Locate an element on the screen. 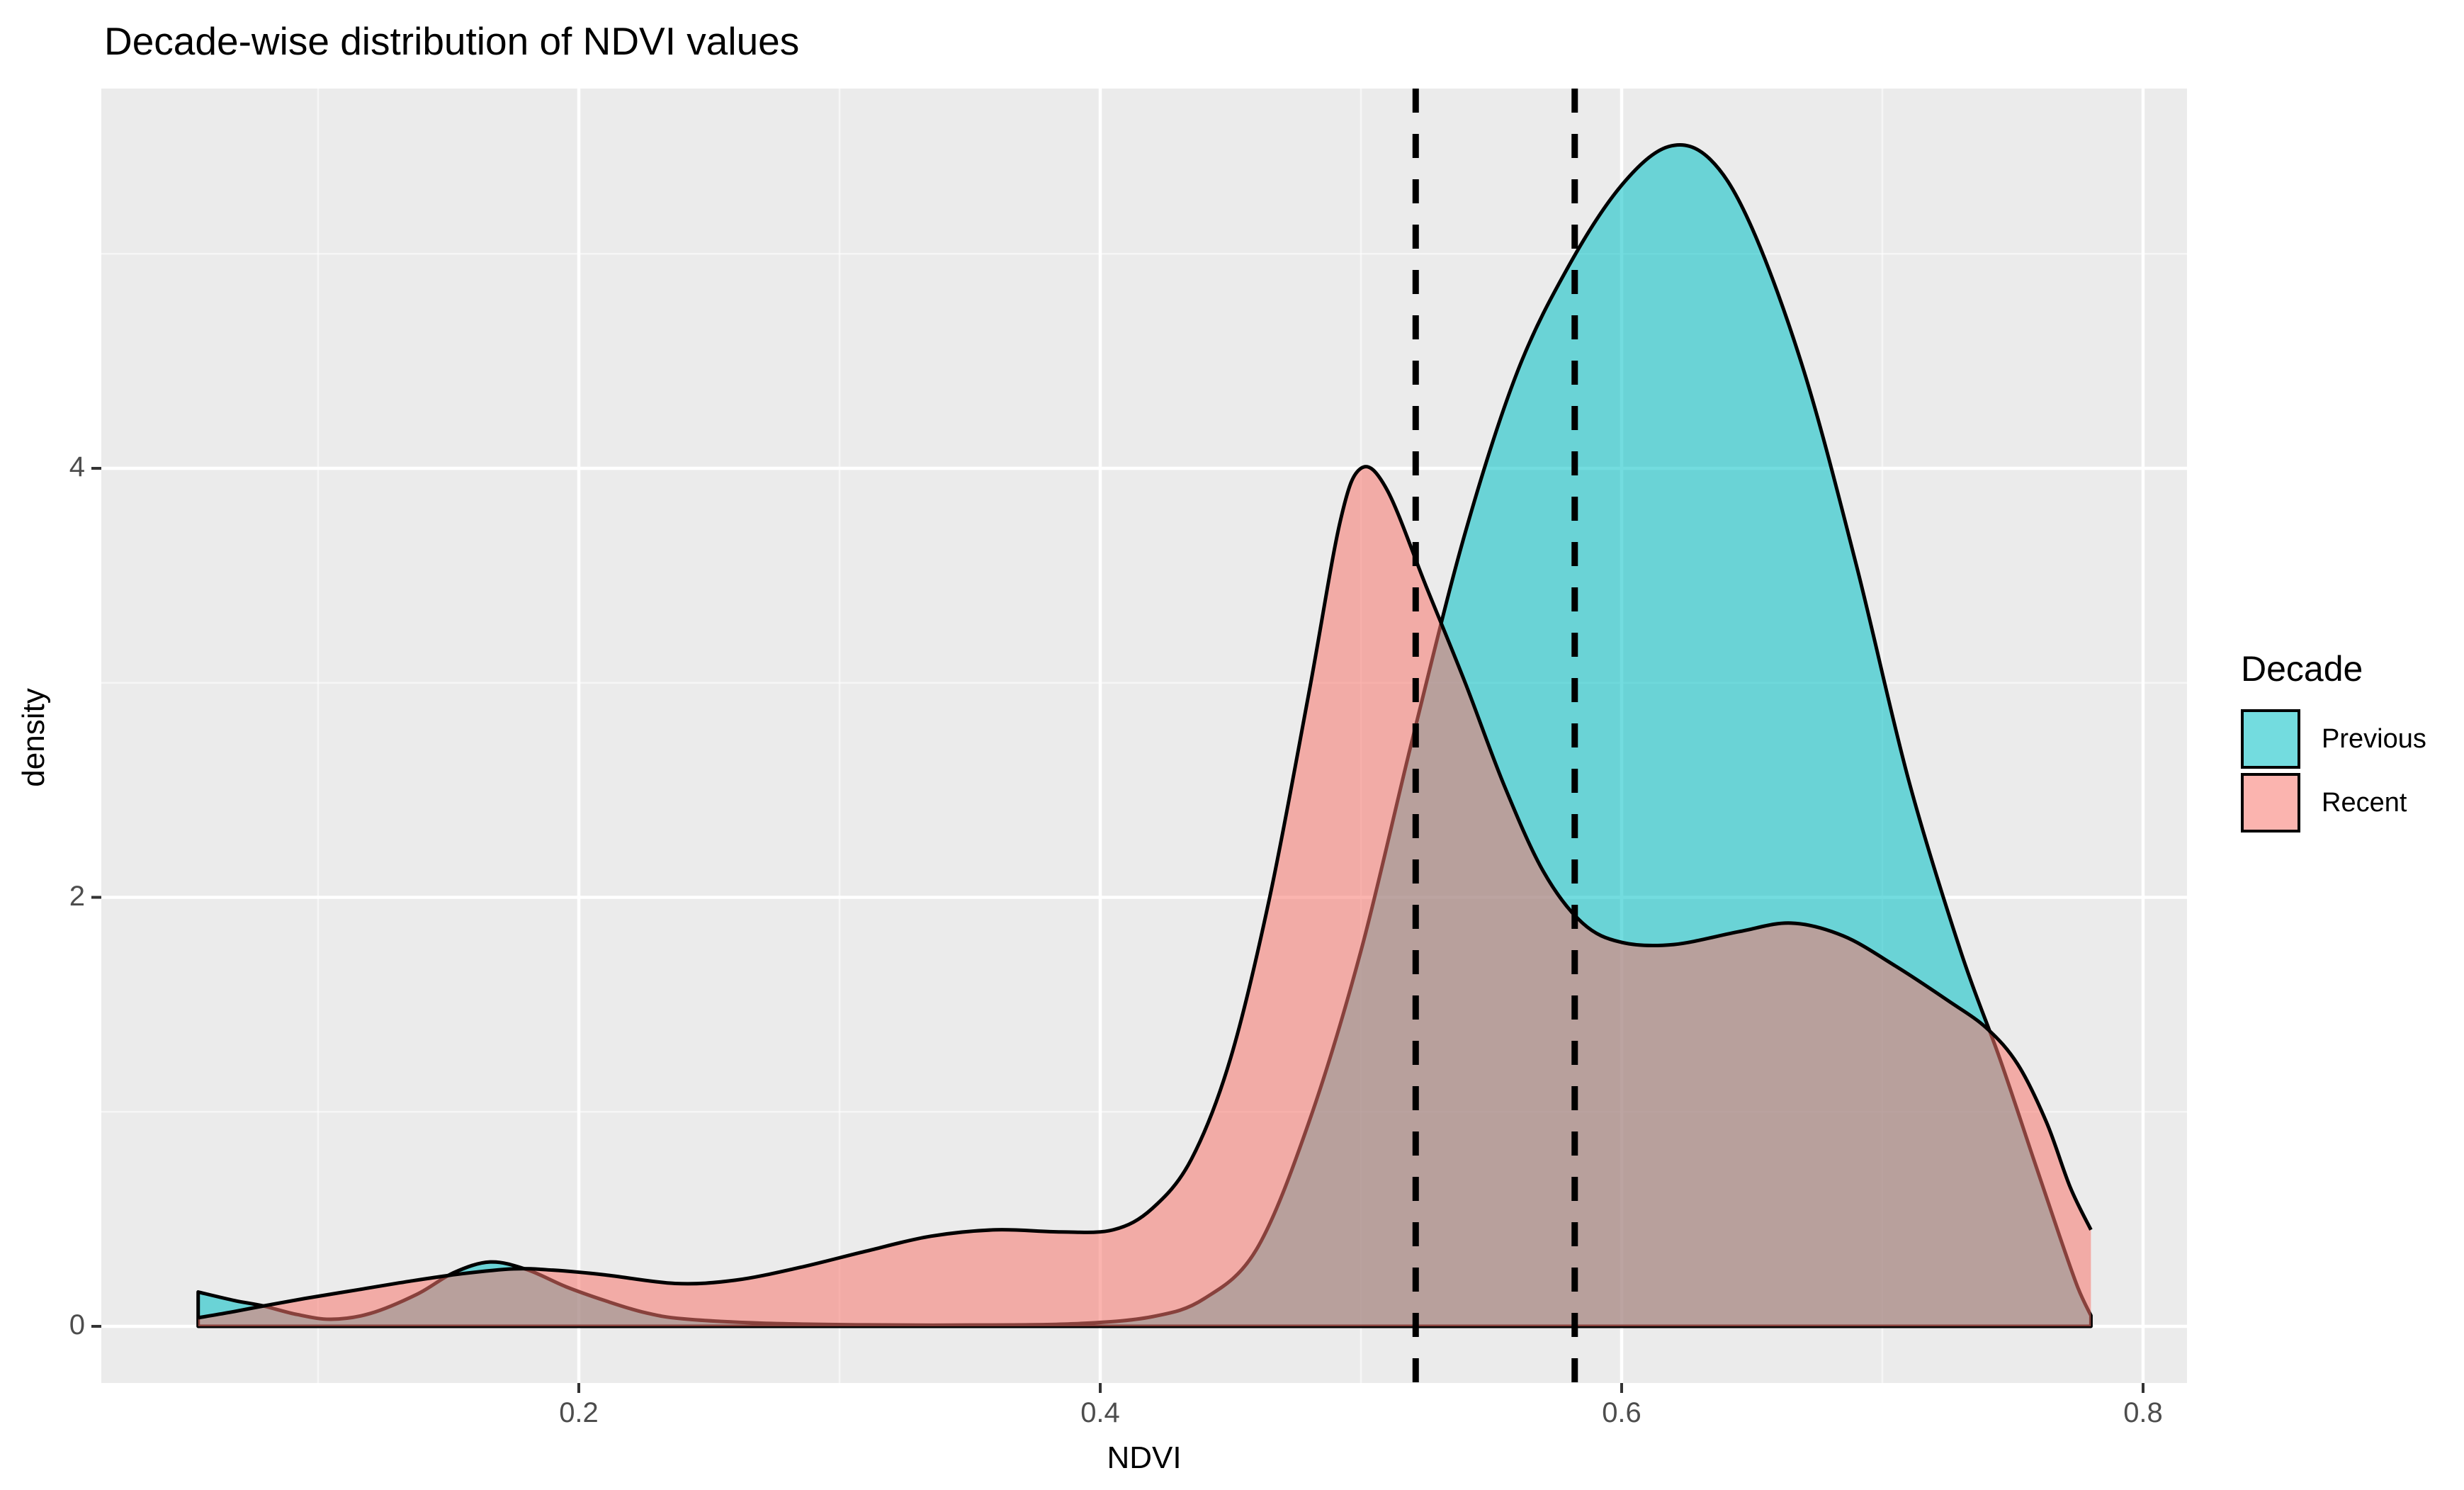  legend-entry-recent: Recent is located at coordinates (2333, 803).